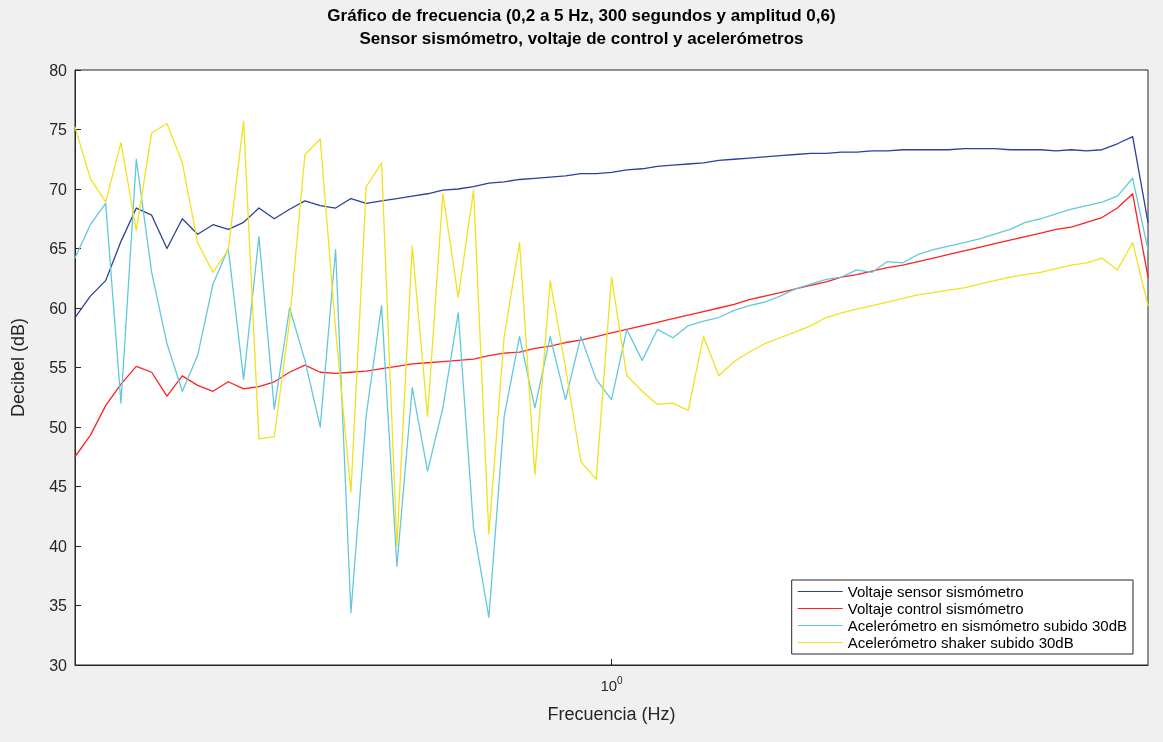 The width and height of the screenshot is (1163, 742). What do you see at coordinates (58, 665) in the screenshot?
I see `y-tick-label: 30` at bounding box center [58, 665].